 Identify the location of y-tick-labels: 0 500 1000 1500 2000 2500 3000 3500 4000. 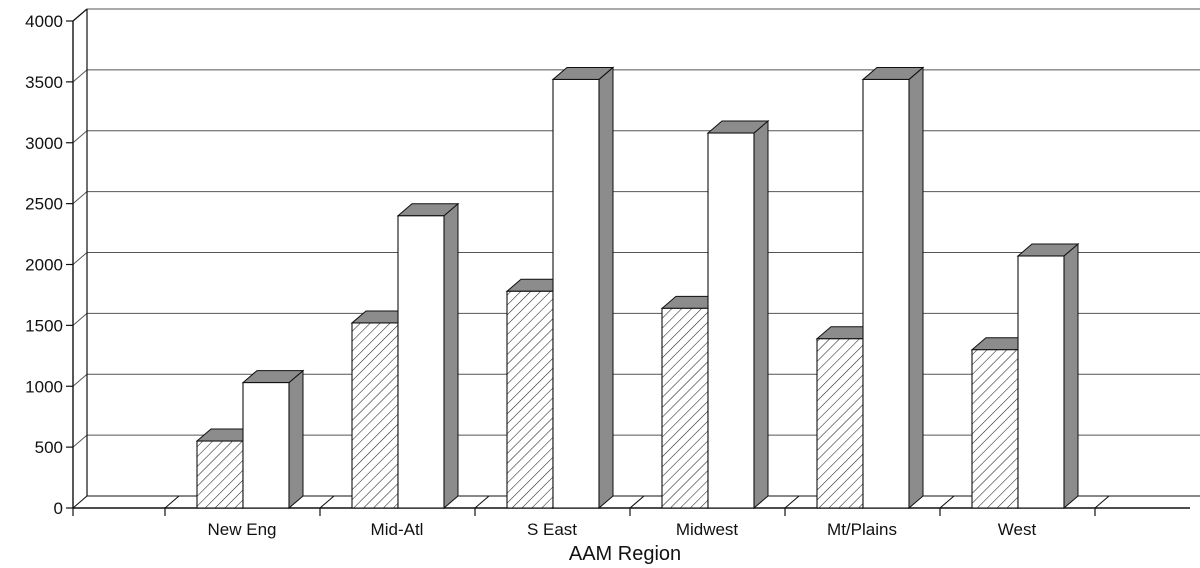
(44, 265).